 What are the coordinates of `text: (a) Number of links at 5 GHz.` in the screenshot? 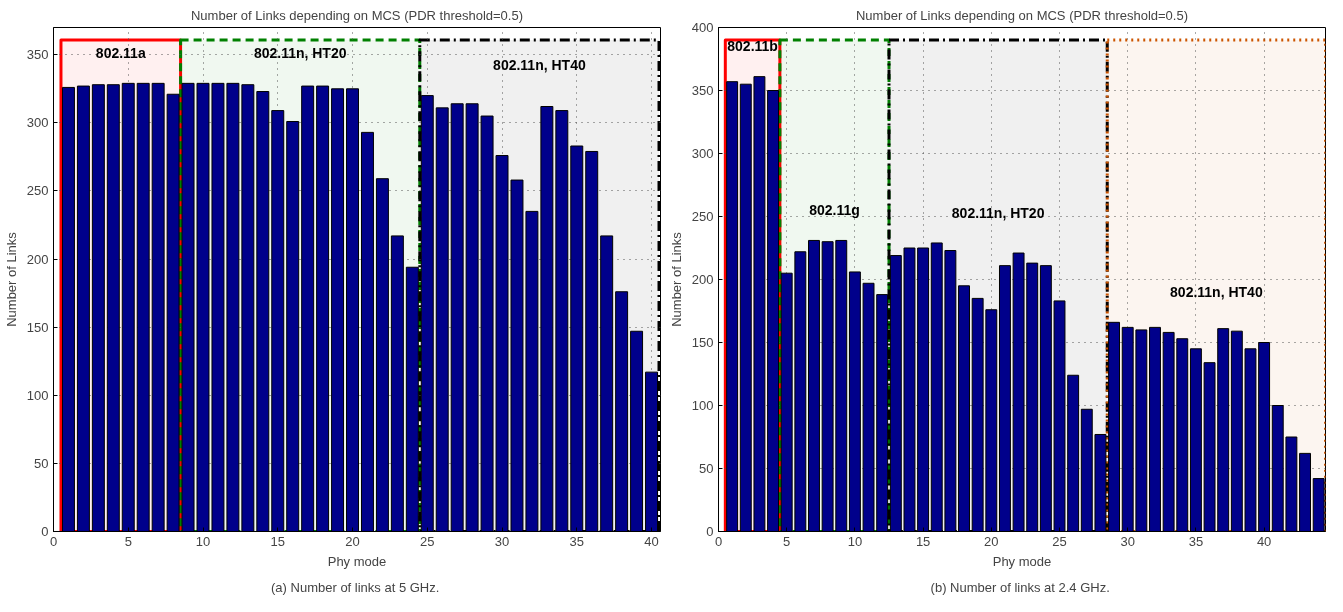 It's located at (355, 587).